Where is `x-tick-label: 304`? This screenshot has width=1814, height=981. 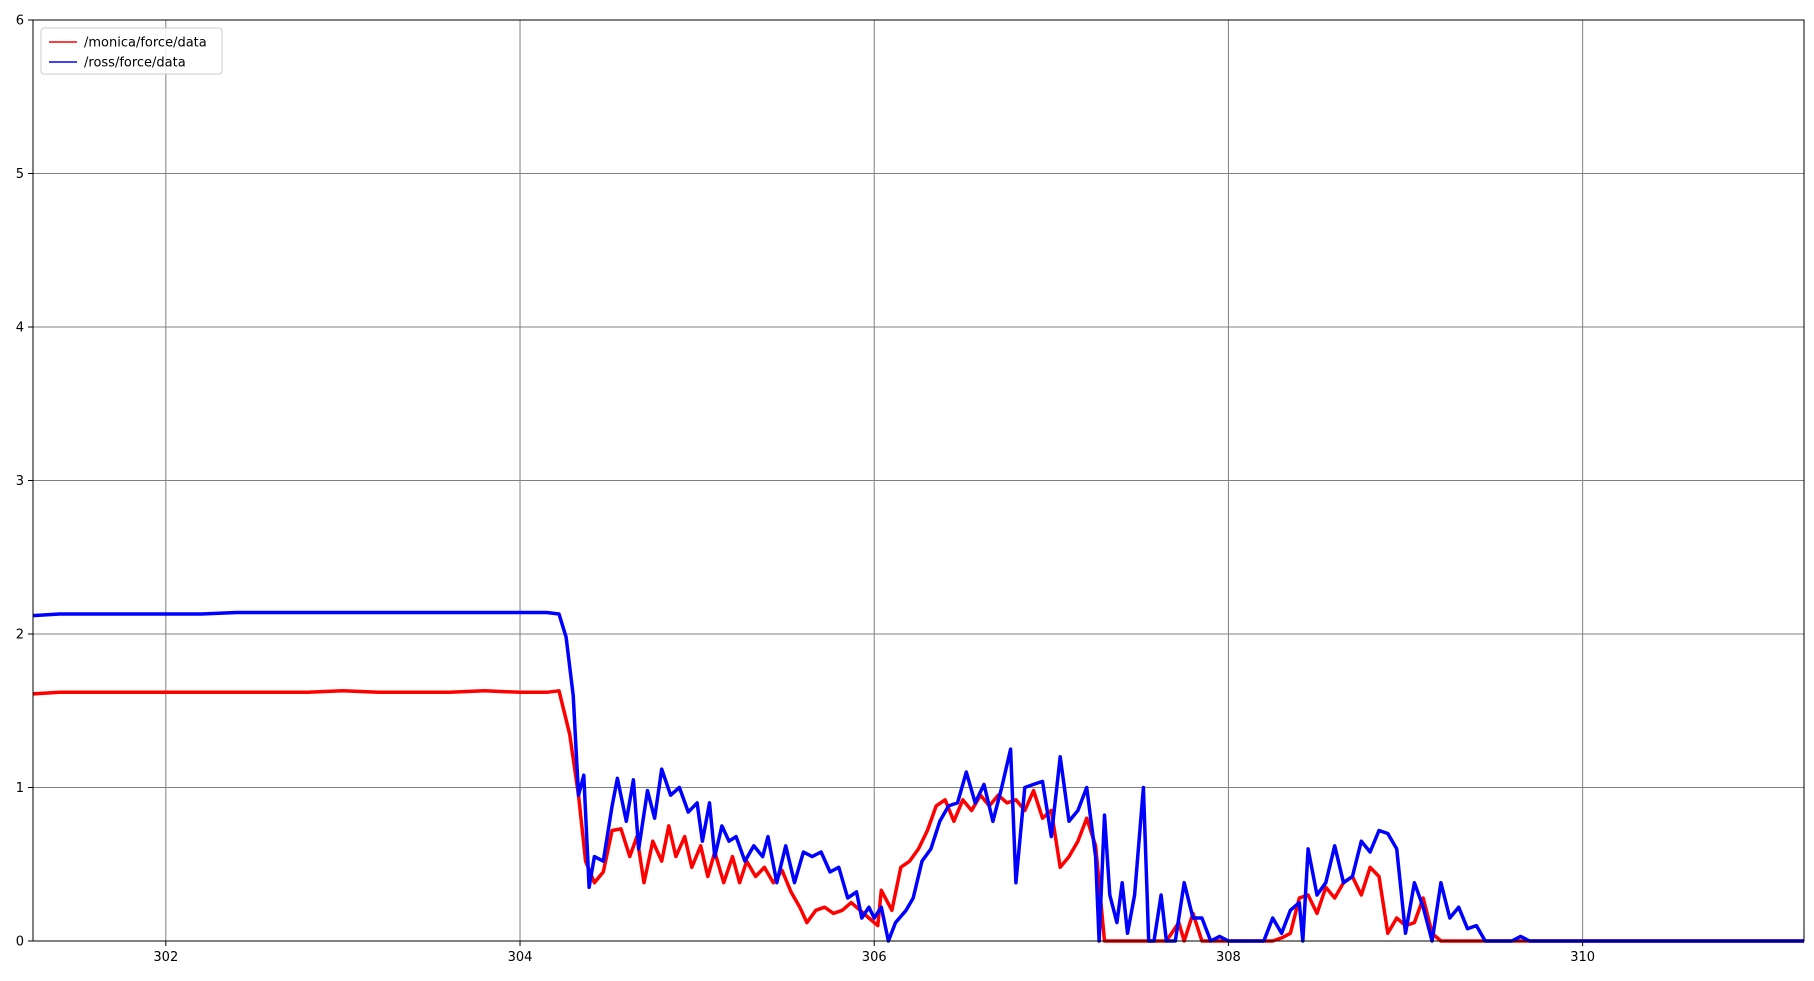 x-tick-label: 304 is located at coordinates (520, 957).